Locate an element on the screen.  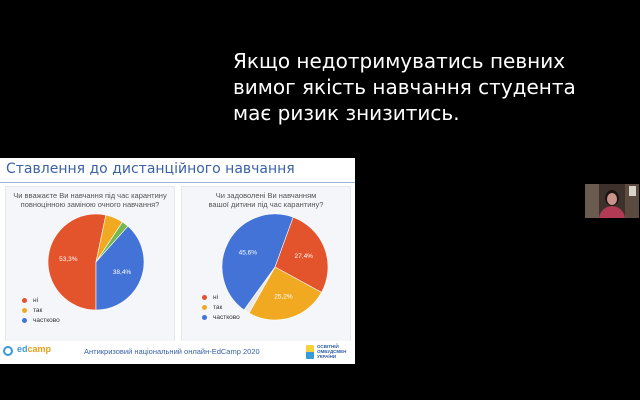
title-divider is located at coordinates (177, 182).